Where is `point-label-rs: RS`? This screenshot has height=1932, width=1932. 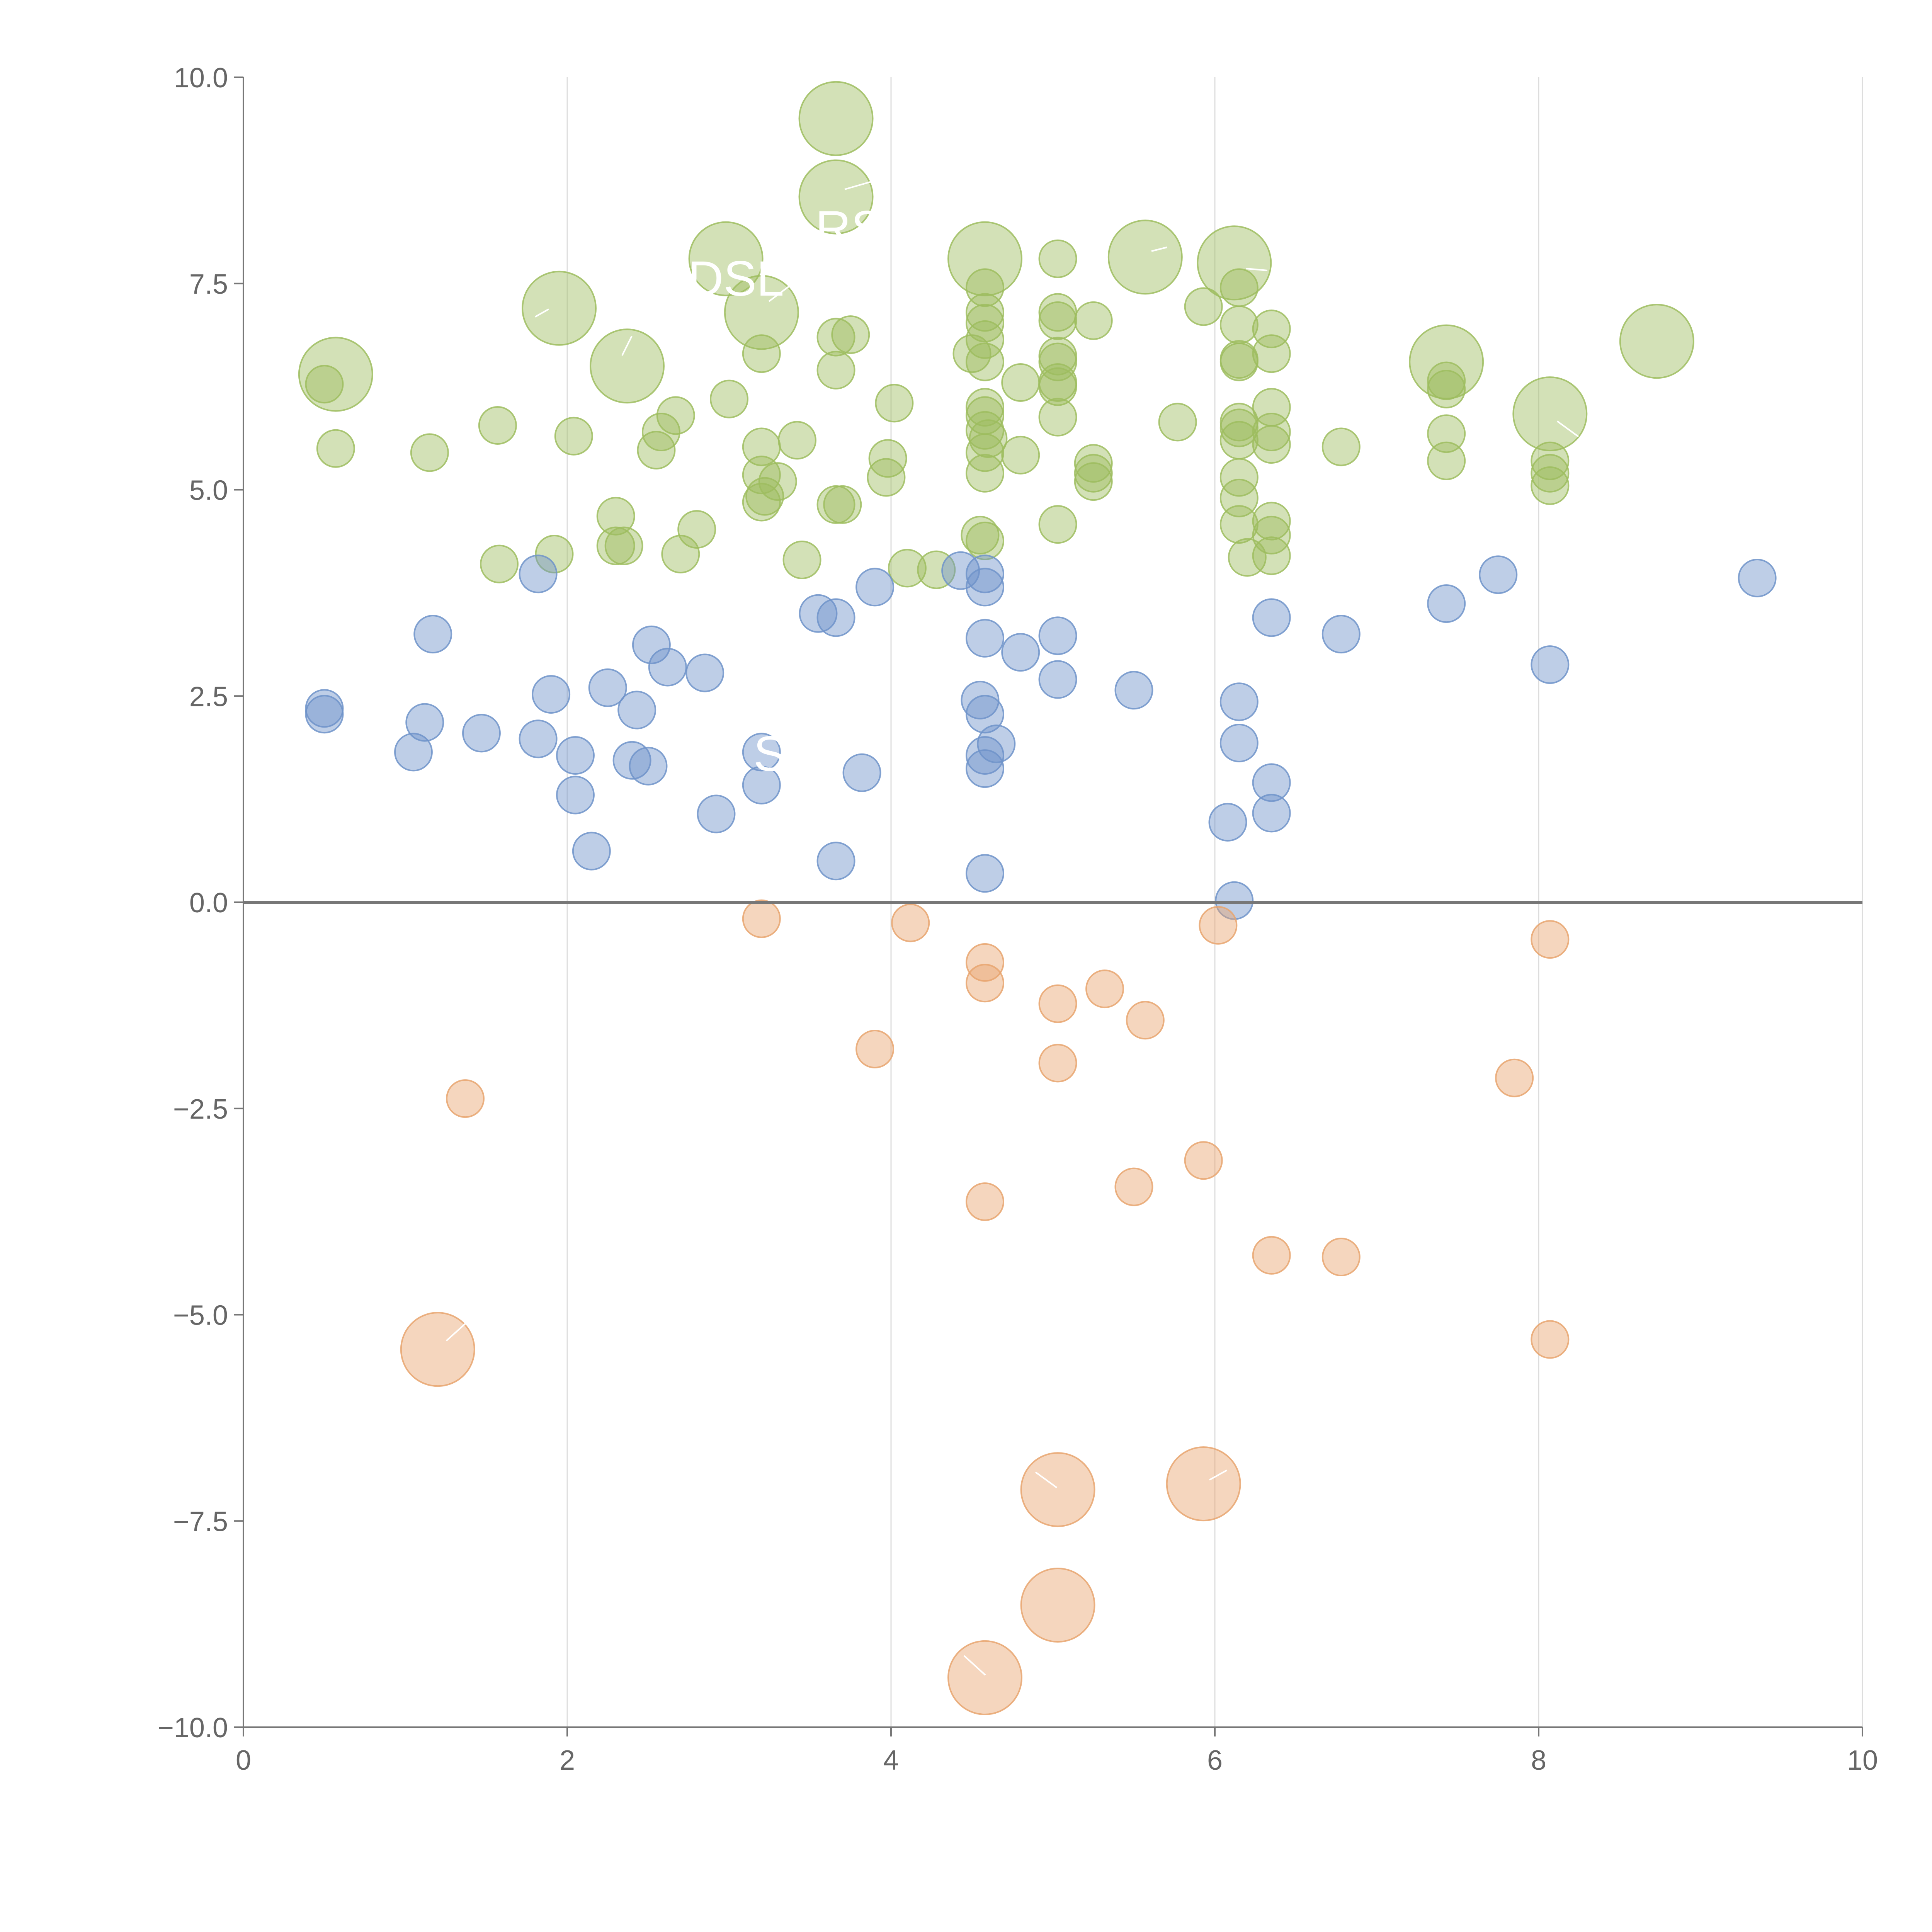 point-label-rs: RS is located at coordinates (850, 228).